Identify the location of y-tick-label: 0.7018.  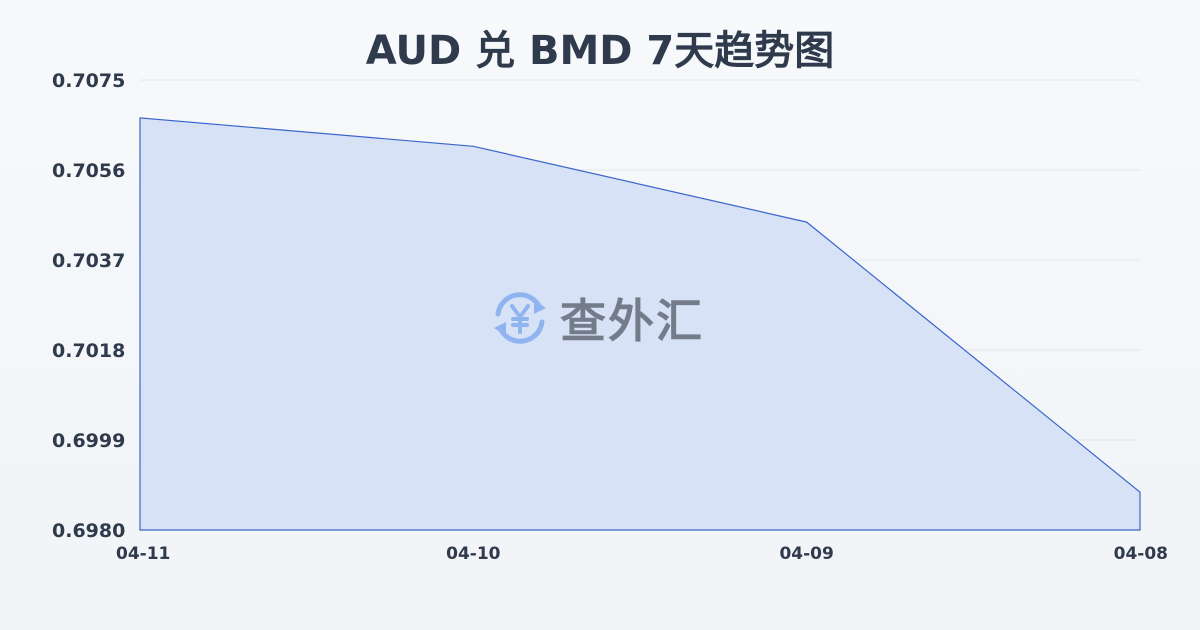
(88, 351).